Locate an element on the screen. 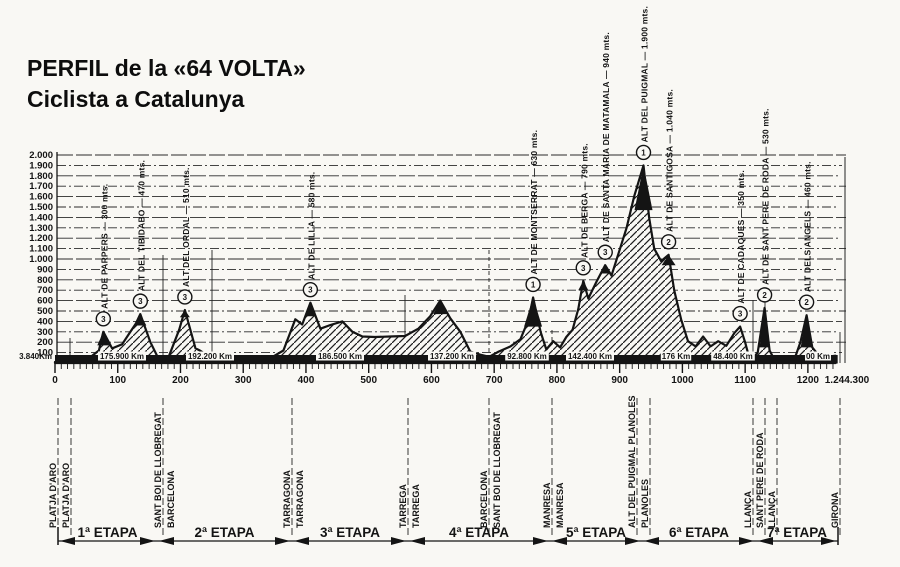  etapa-label: 1ª ETAPA is located at coordinates (107, 532).